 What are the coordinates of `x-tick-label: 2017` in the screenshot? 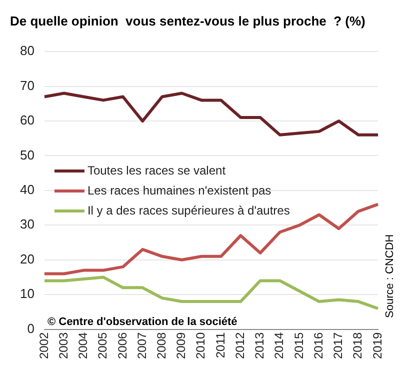 It's located at (338, 346).